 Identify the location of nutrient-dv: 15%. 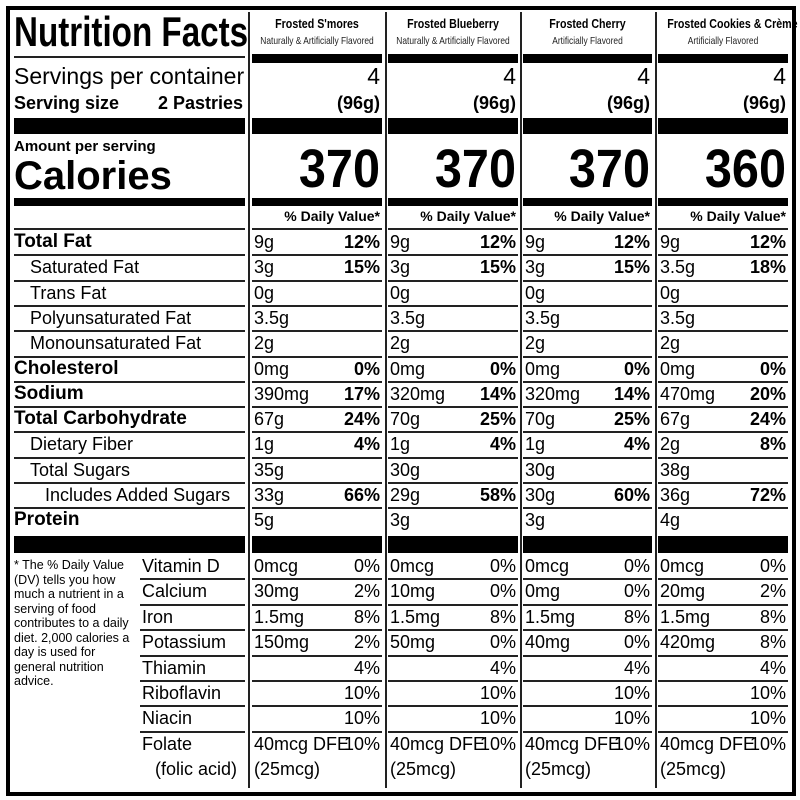
(631, 267).